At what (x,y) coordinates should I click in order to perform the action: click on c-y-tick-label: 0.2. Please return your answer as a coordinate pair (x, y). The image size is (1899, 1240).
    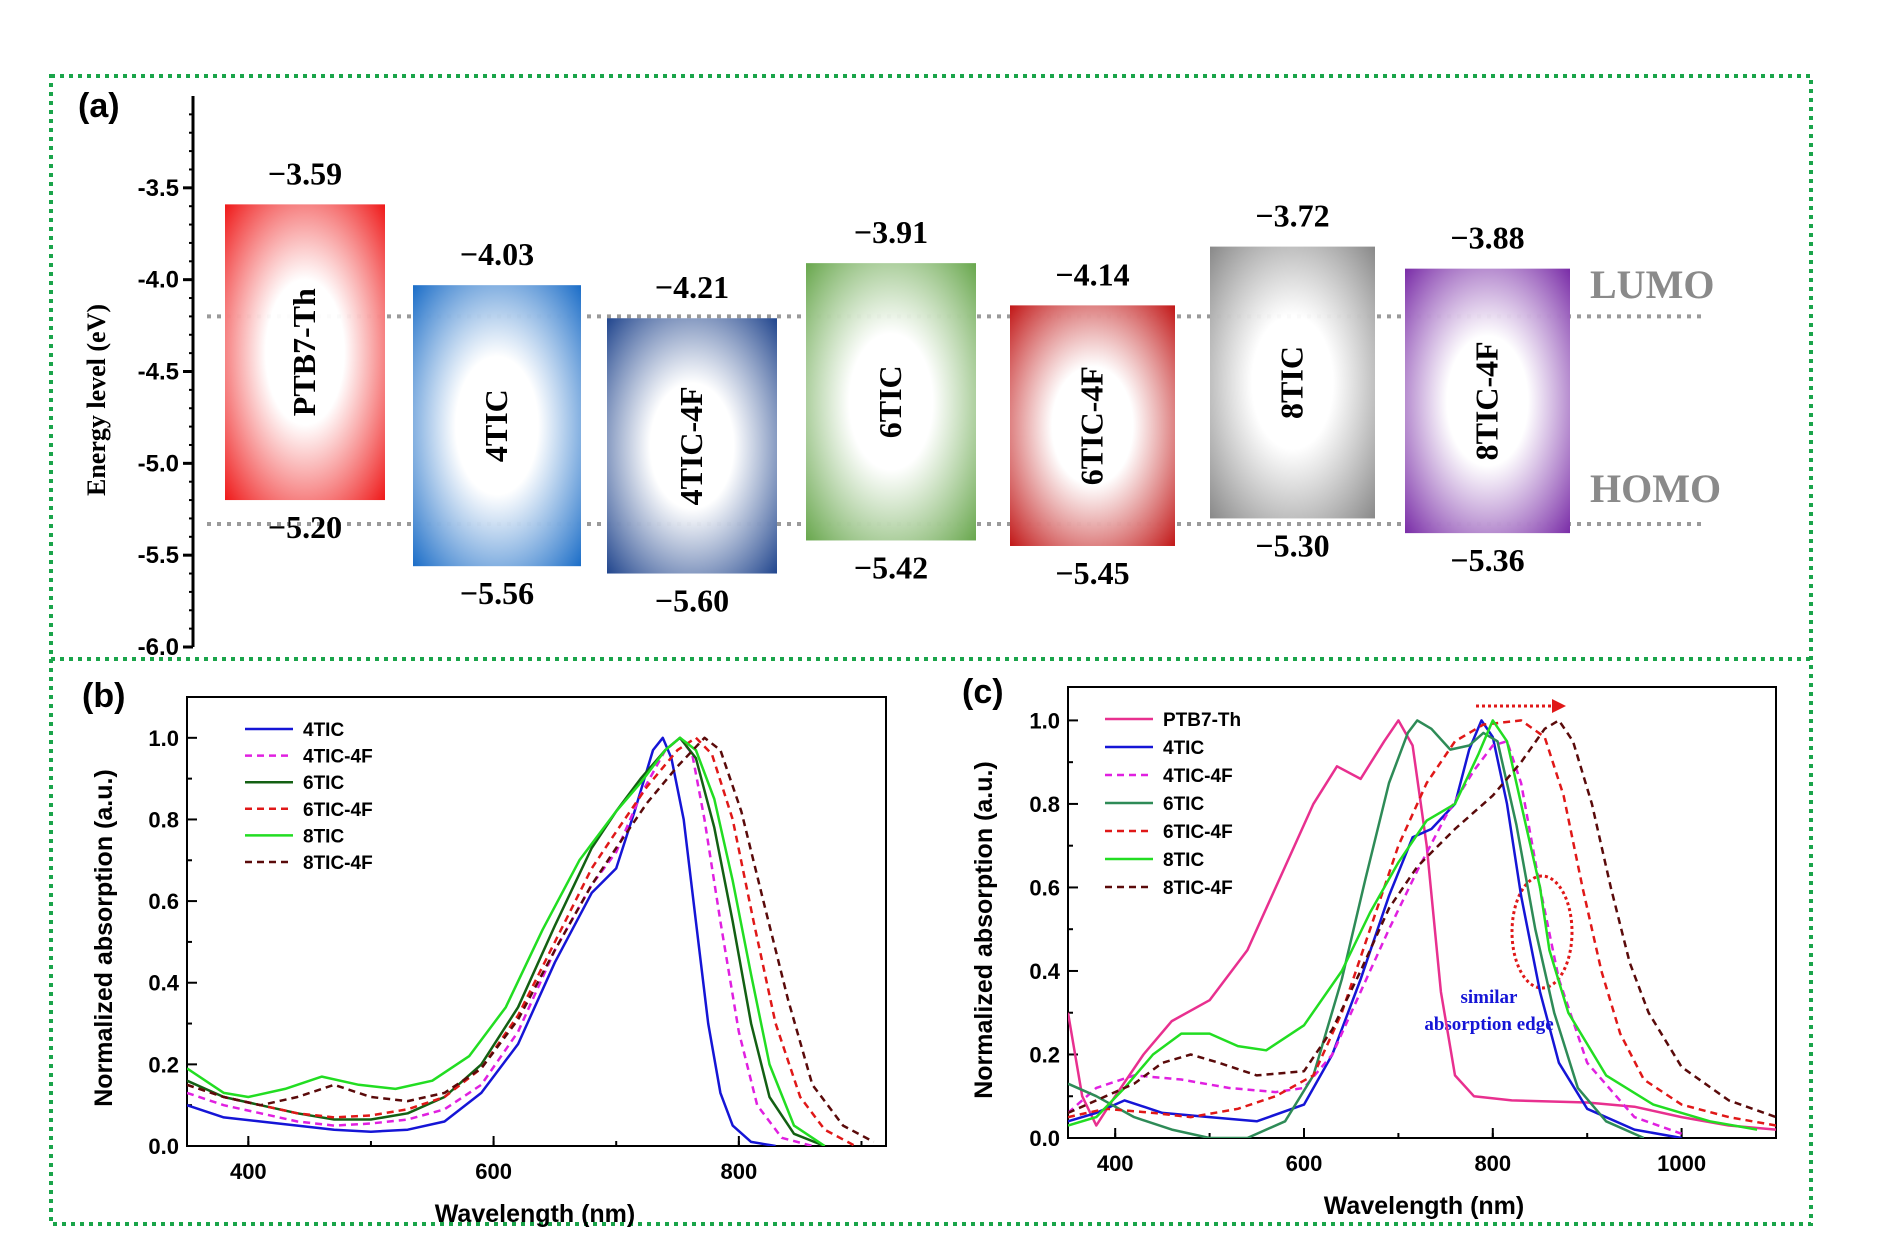
    Looking at the image, I should click on (1044, 1054).